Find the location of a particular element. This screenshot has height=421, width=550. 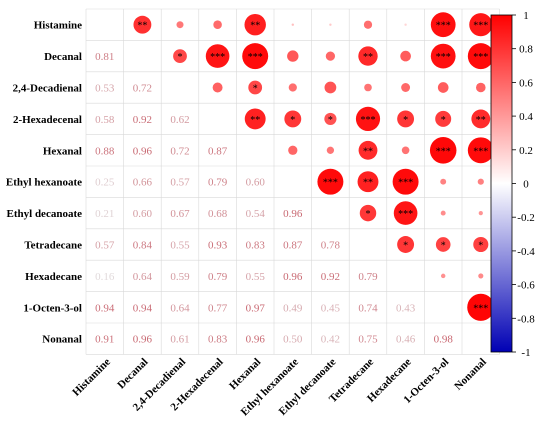

correlation-value: 0.43 is located at coordinates (406, 308).